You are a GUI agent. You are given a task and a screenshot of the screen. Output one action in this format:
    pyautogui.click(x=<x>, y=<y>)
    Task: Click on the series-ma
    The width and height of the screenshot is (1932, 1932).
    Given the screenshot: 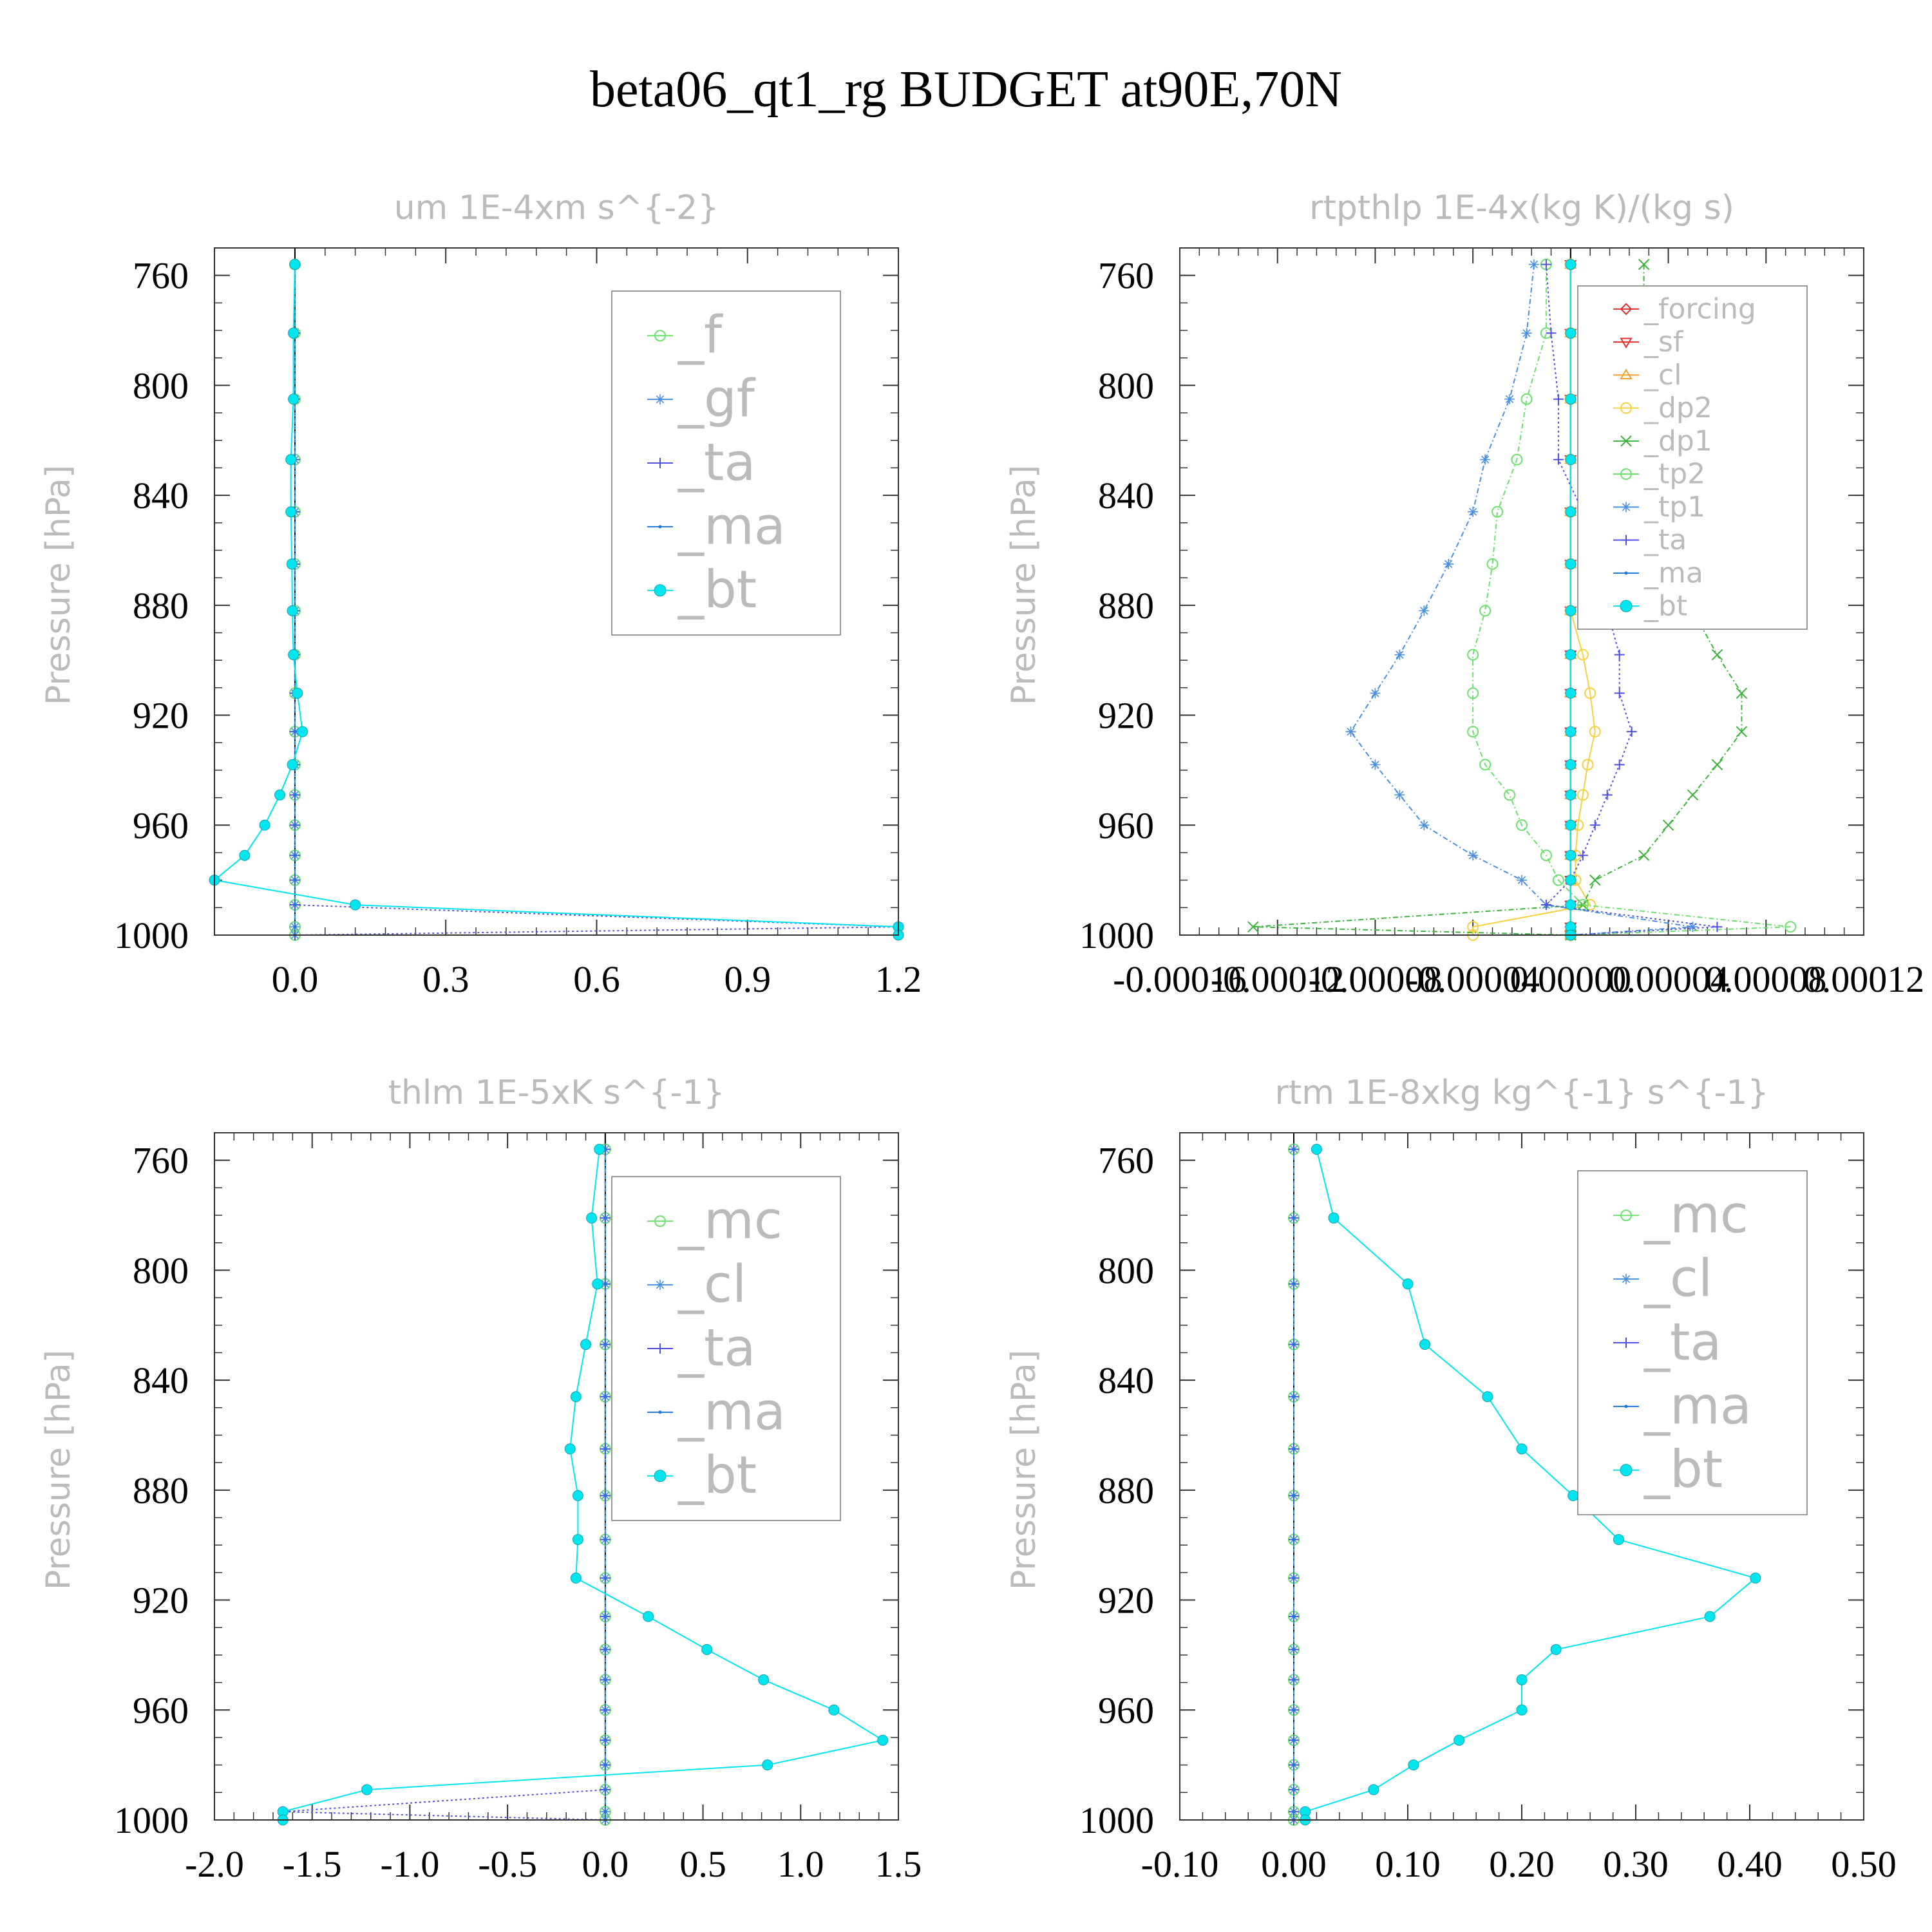 What is the action you would take?
    pyautogui.click(x=1294, y=1485)
    